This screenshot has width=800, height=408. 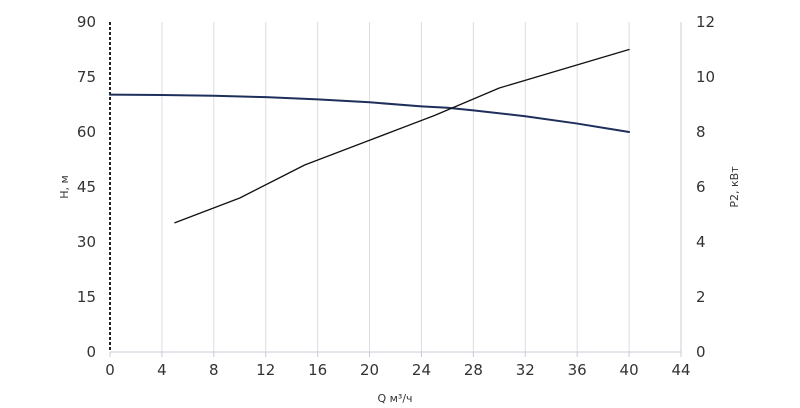 I want to click on right-y-tick-label: 12, so click(x=705, y=22).